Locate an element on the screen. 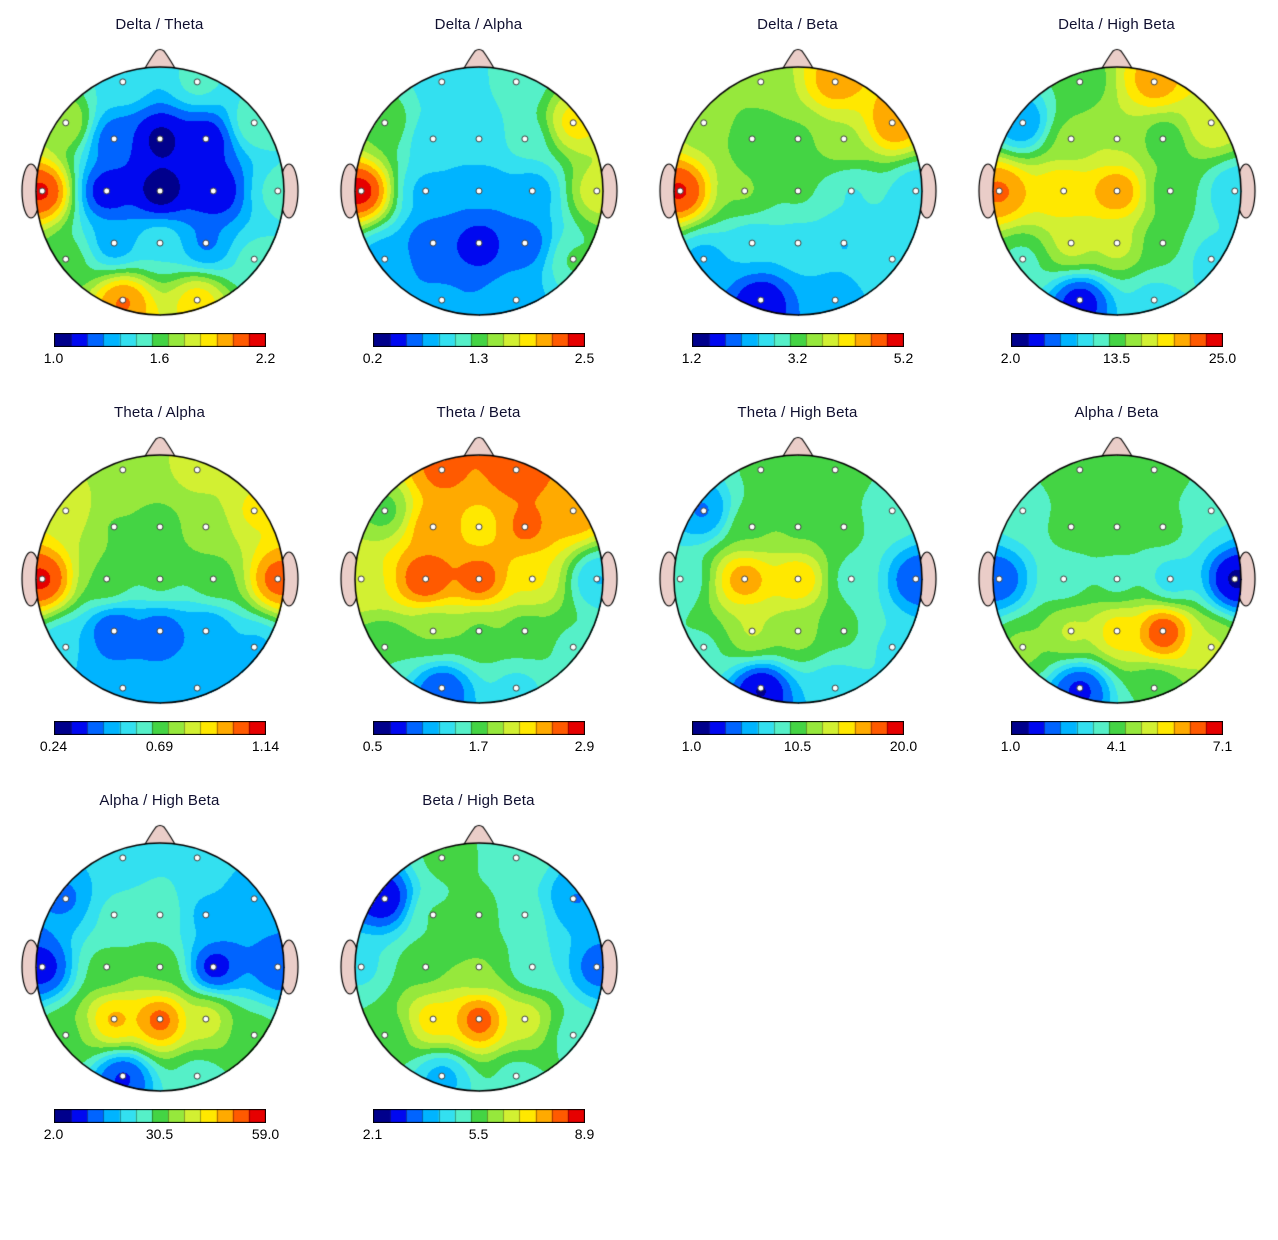 This screenshot has height=1240, width=1278. colorbar-max-label: 7.1 is located at coordinates (1222, 746).